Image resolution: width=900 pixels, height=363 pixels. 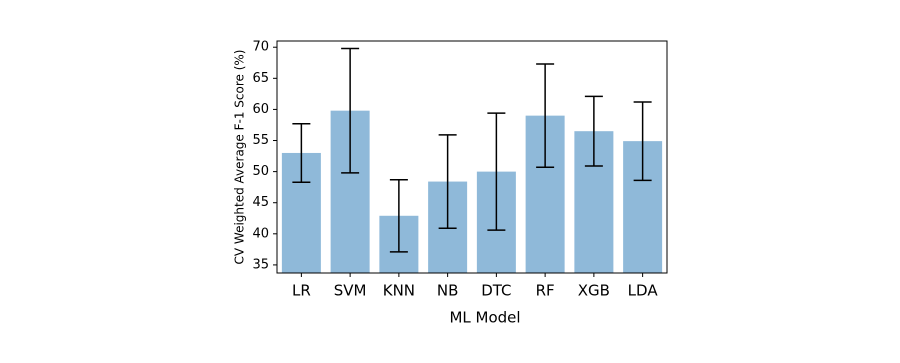 I want to click on y-tick-label: 45, so click(x=260, y=202).